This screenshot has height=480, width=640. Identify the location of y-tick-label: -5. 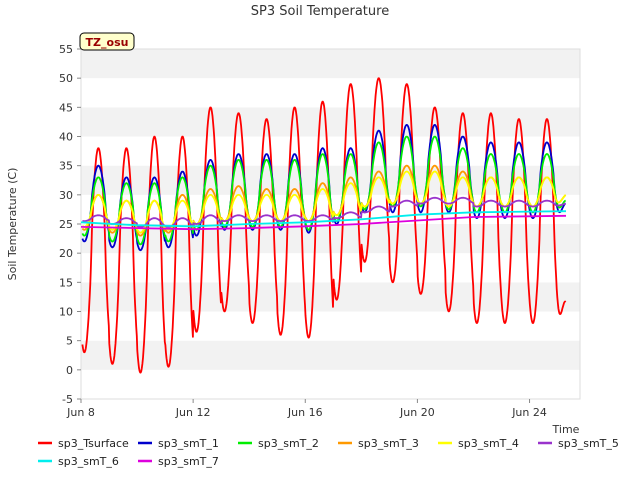
(67, 399).